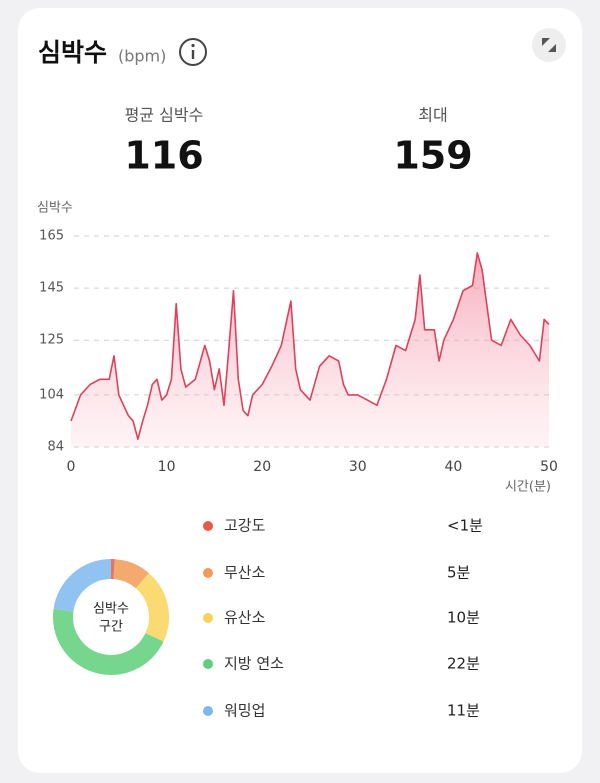 The height and width of the screenshot is (783, 600). I want to click on y-tick-label: 125, so click(51, 340).